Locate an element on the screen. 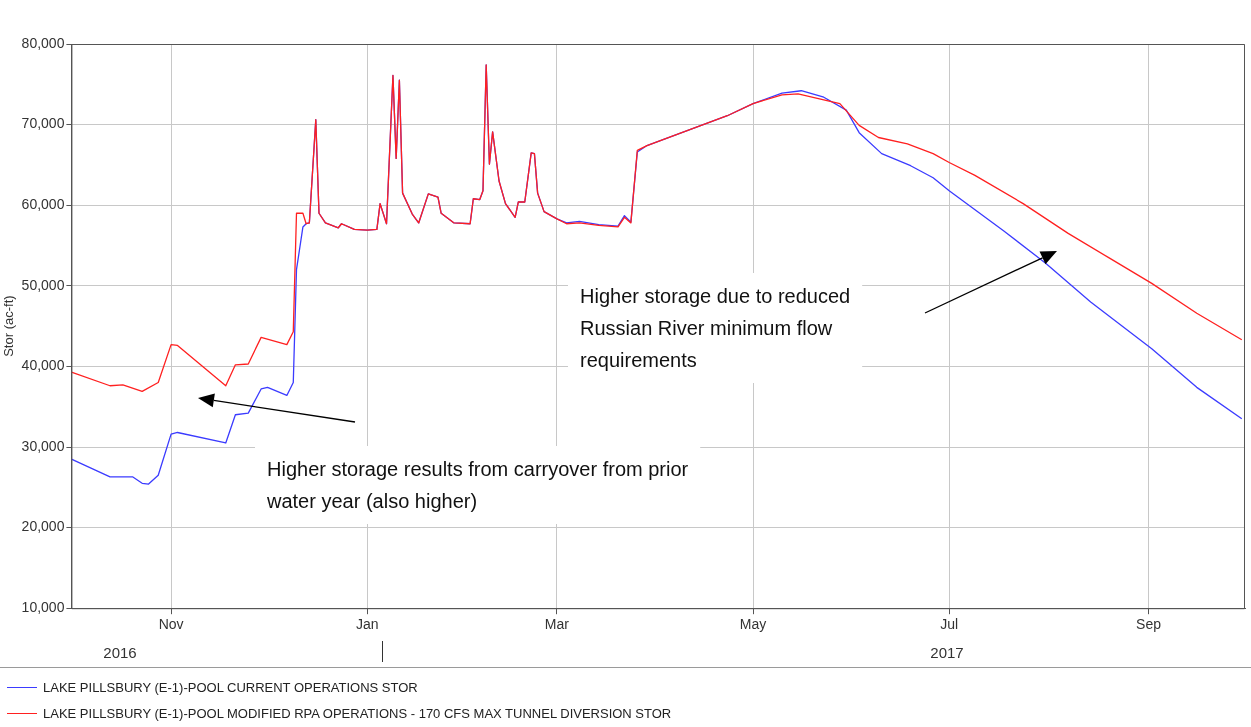 The height and width of the screenshot is (727, 1251). y-axis-title: Stor (ac-ft) is located at coordinates (9, 326).